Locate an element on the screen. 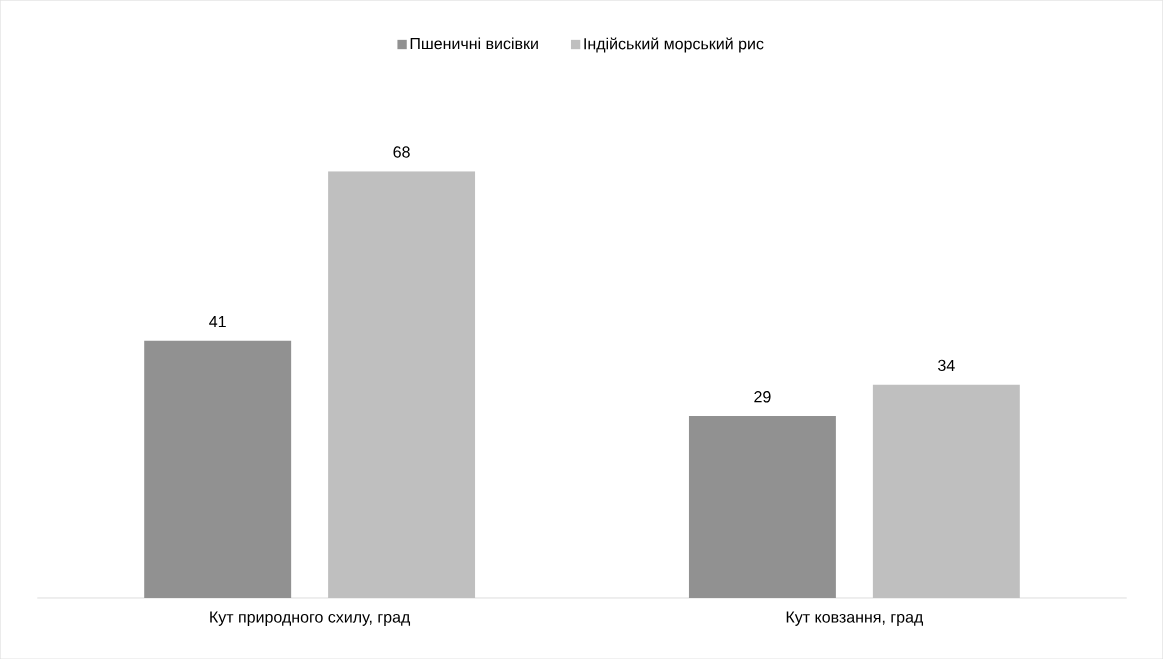  x-tick-label: Кут ковзання, град is located at coordinates (855, 618).